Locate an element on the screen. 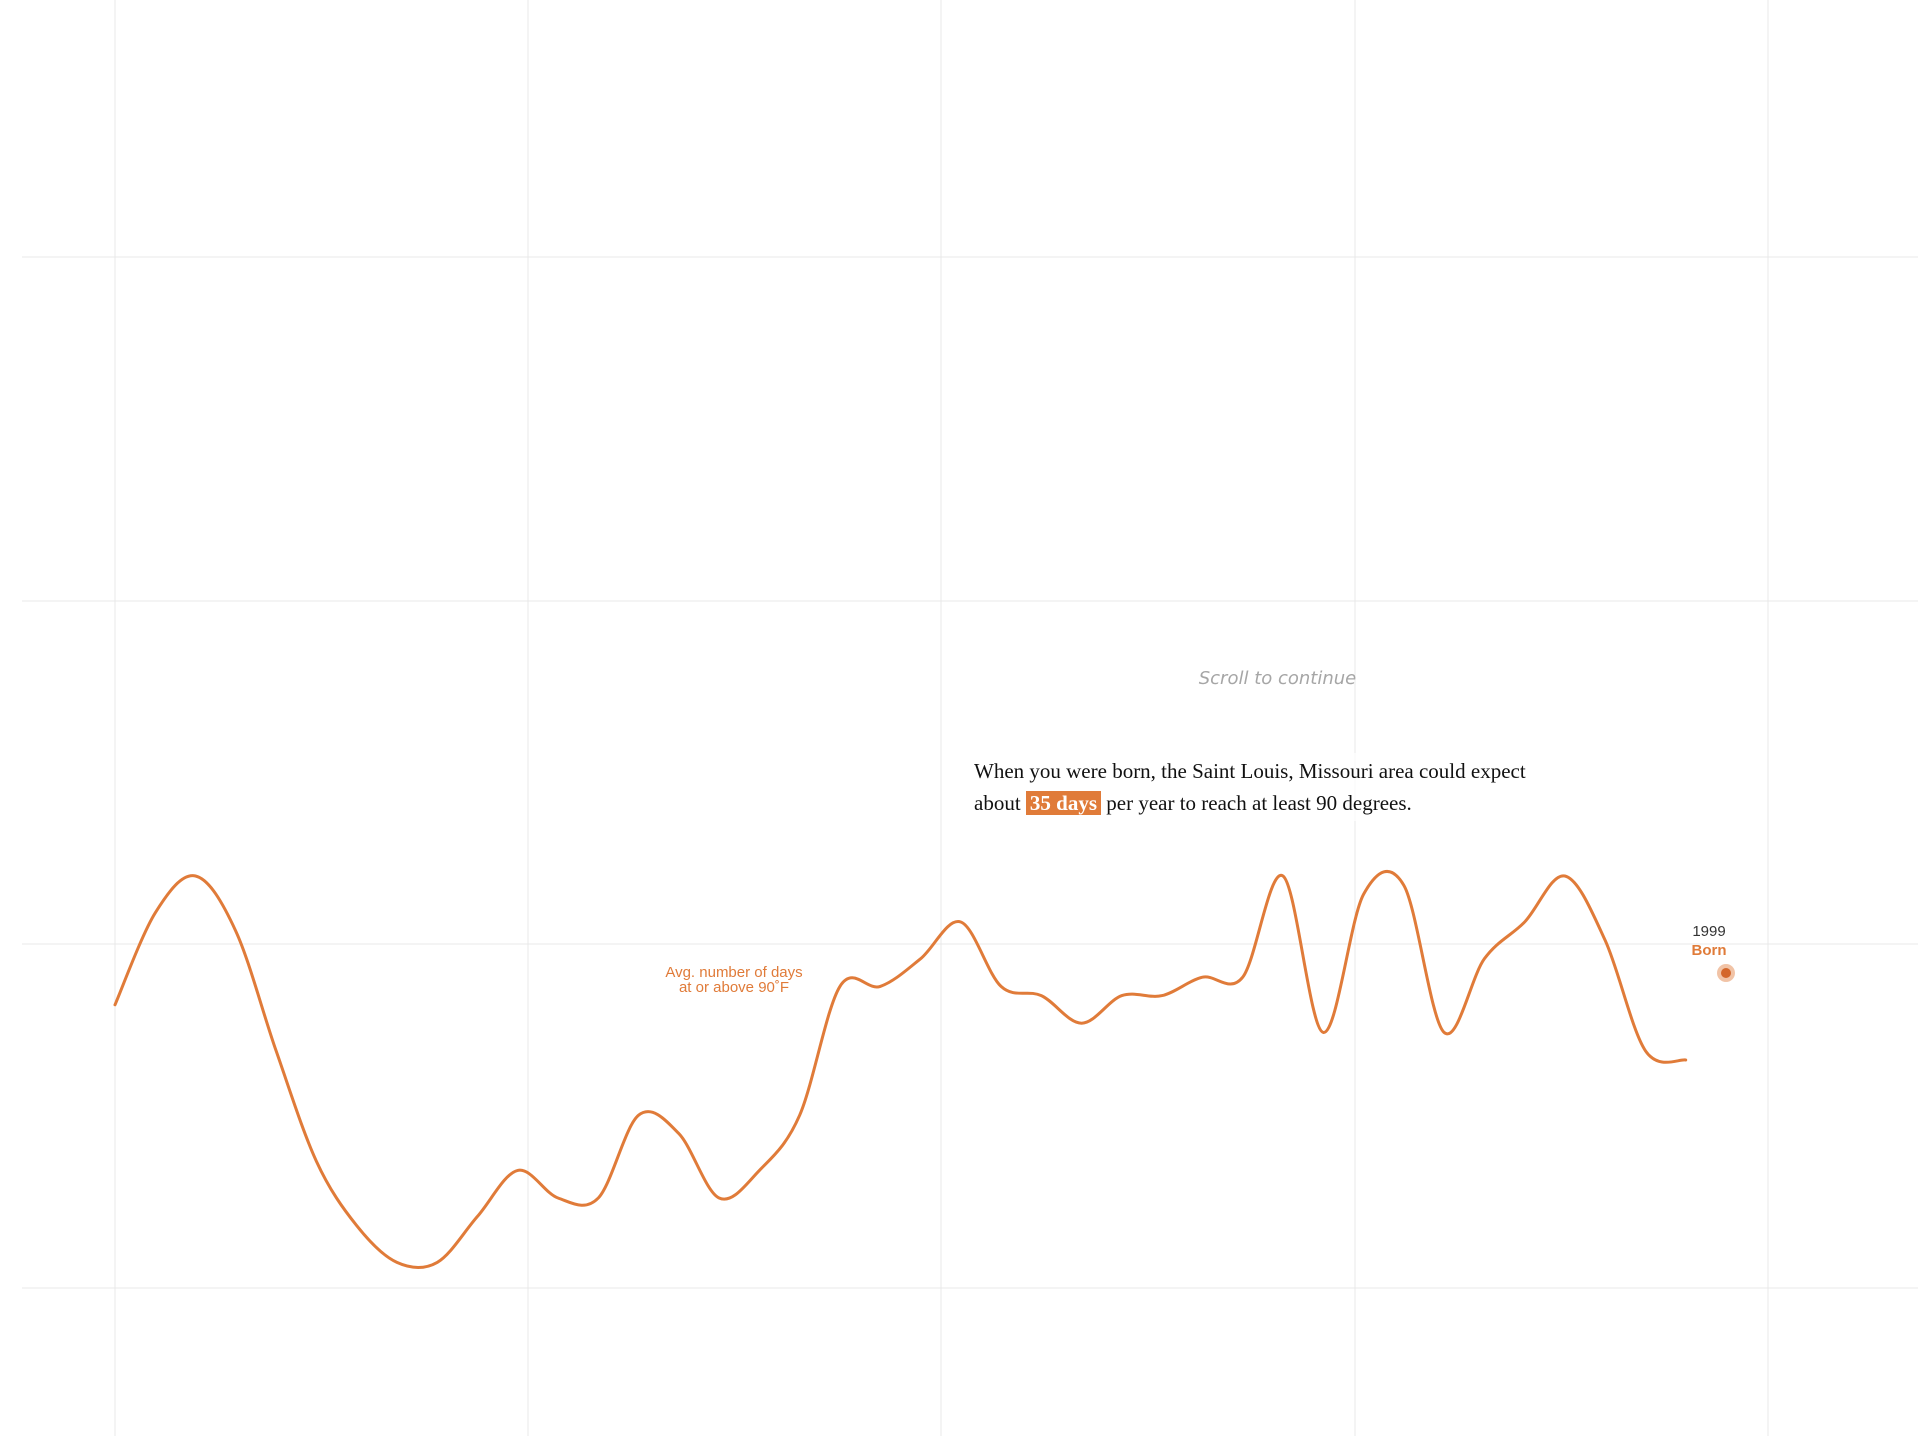 This screenshot has height=1436, width=1918. born-marker is located at coordinates (1726, 973).